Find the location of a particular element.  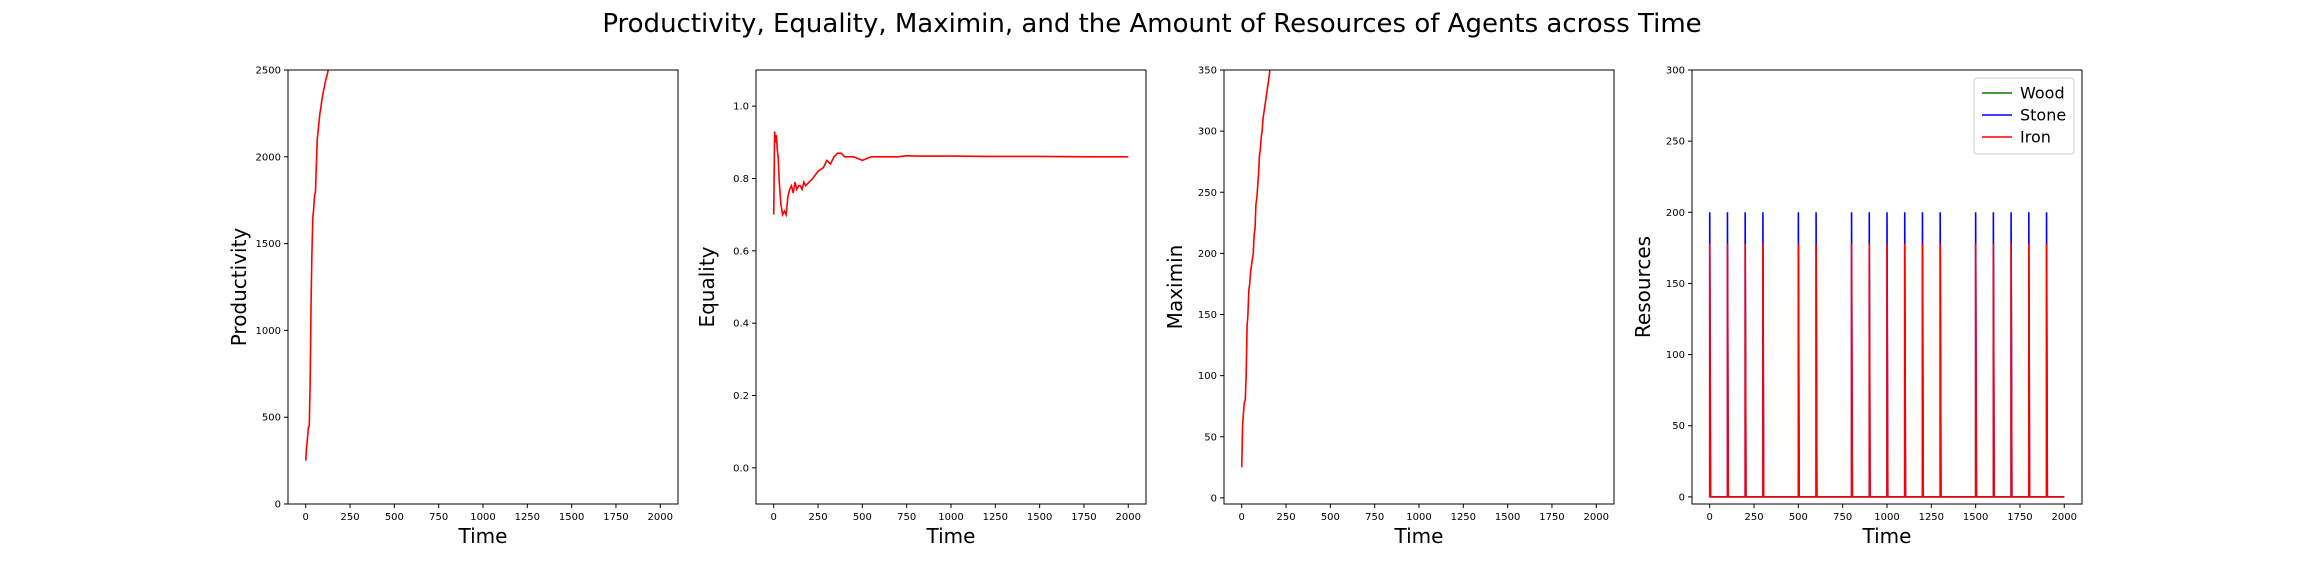

y-axis-label: Equality is located at coordinates (707, 286).